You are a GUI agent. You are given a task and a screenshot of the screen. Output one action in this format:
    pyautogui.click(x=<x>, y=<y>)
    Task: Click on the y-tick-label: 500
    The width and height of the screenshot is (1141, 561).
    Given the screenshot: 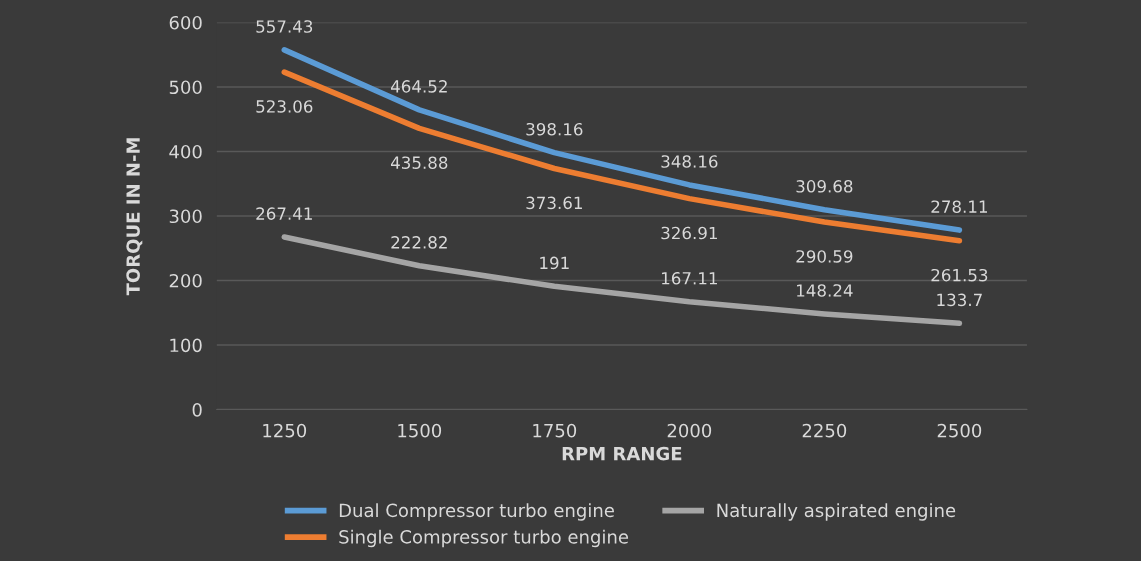 What is the action you would take?
    pyautogui.click(x=185, y=87)
    